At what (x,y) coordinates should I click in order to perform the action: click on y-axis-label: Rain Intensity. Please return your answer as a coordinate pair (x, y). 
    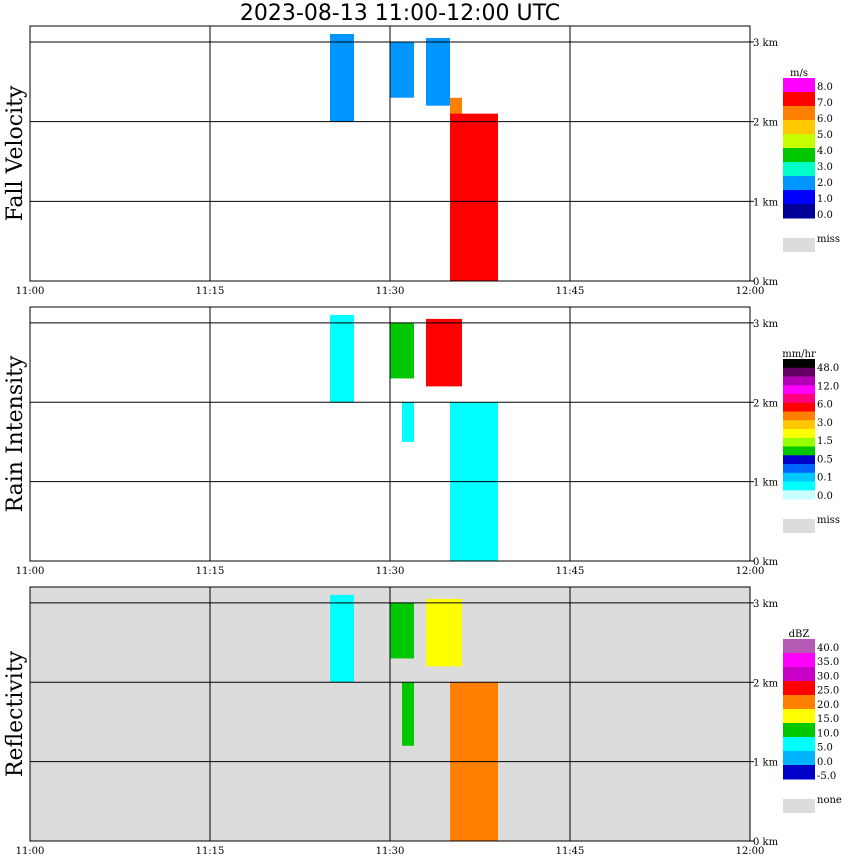
    Looking at the image, I should click on (15, 433).